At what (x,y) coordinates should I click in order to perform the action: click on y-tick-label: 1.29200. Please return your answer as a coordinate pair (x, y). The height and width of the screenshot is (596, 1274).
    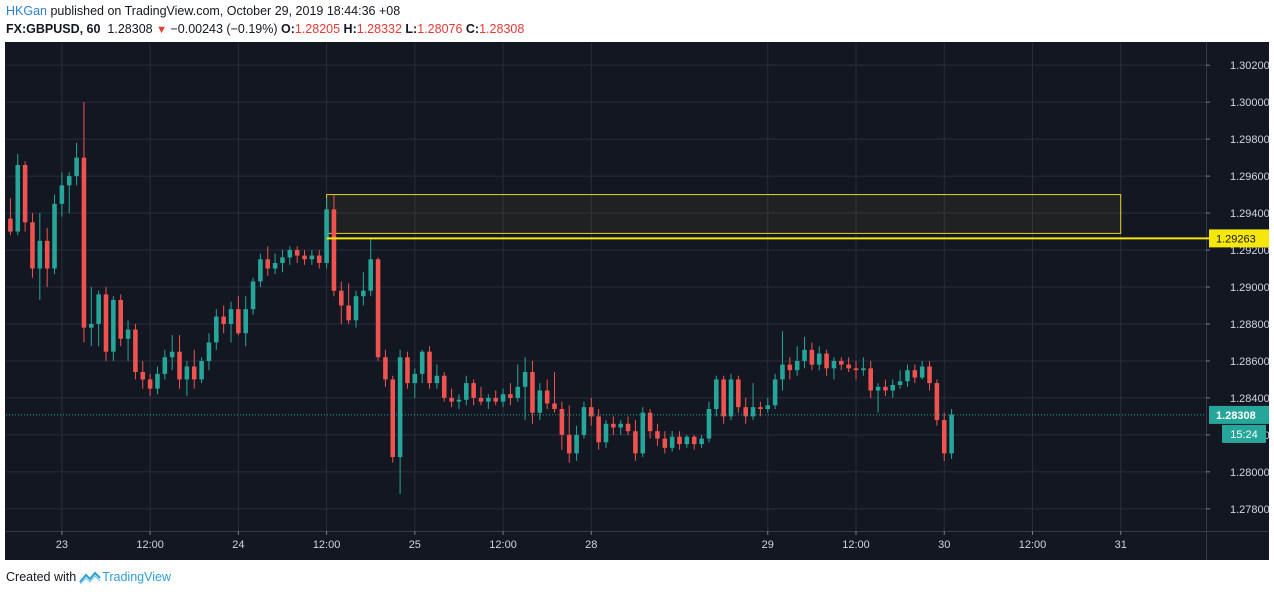
    Looking at the image, I should click on (1249, 251).